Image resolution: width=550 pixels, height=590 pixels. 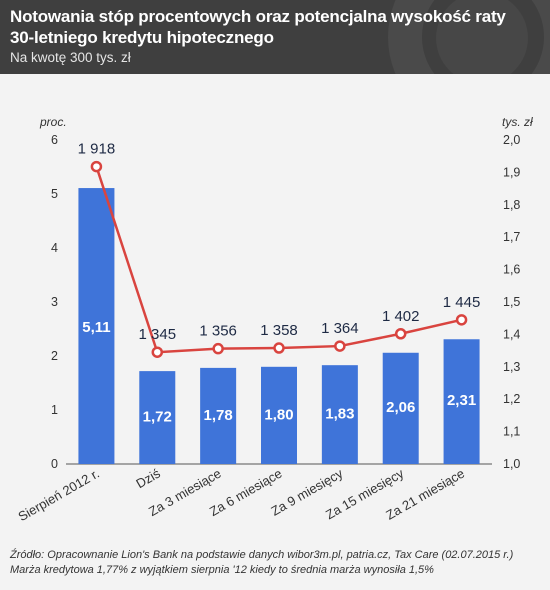 What do you see at coordinates (158, 334) in the screenshot?
I see `line-value-label: 1 345` at bounding box center [158, 334].